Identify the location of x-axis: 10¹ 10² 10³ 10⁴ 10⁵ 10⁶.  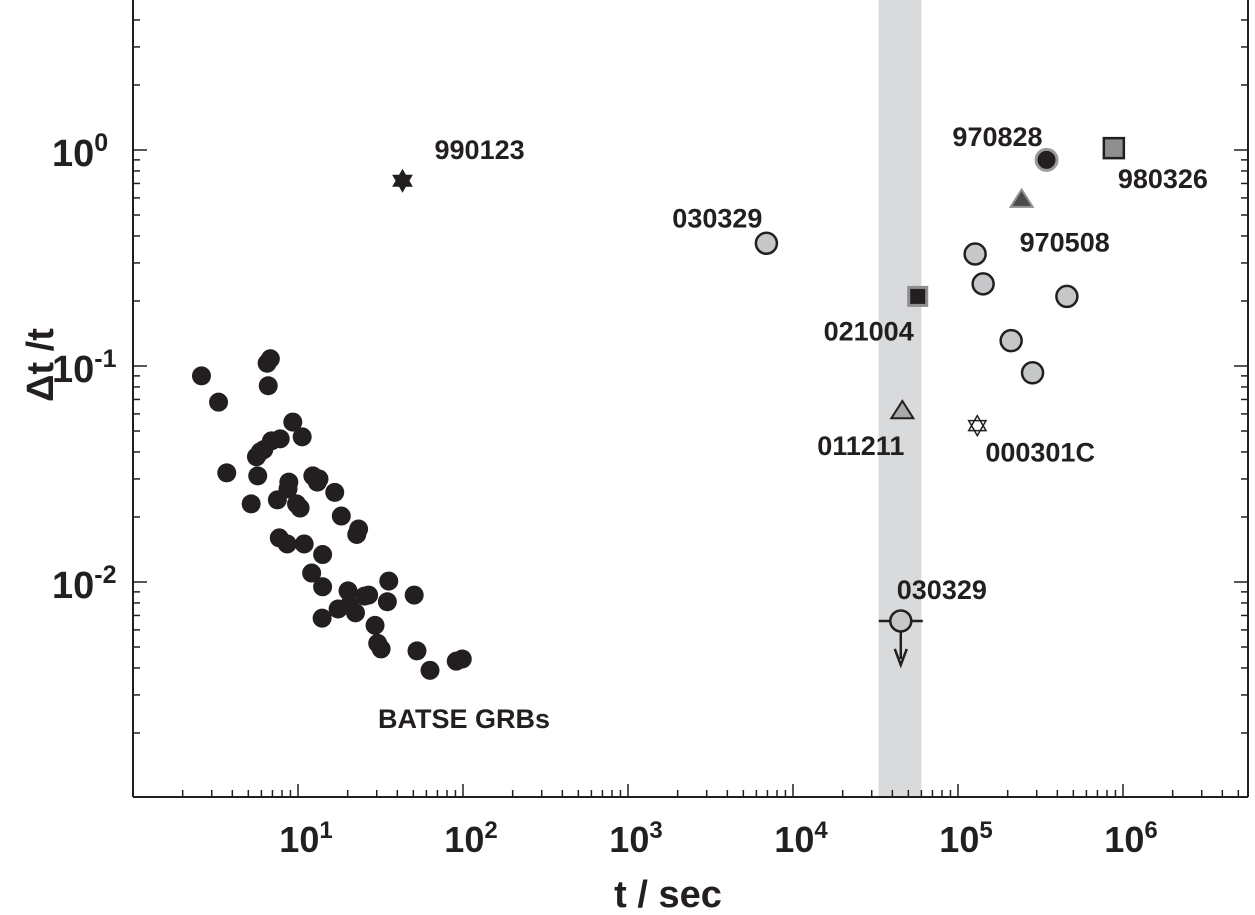
(710, 822).